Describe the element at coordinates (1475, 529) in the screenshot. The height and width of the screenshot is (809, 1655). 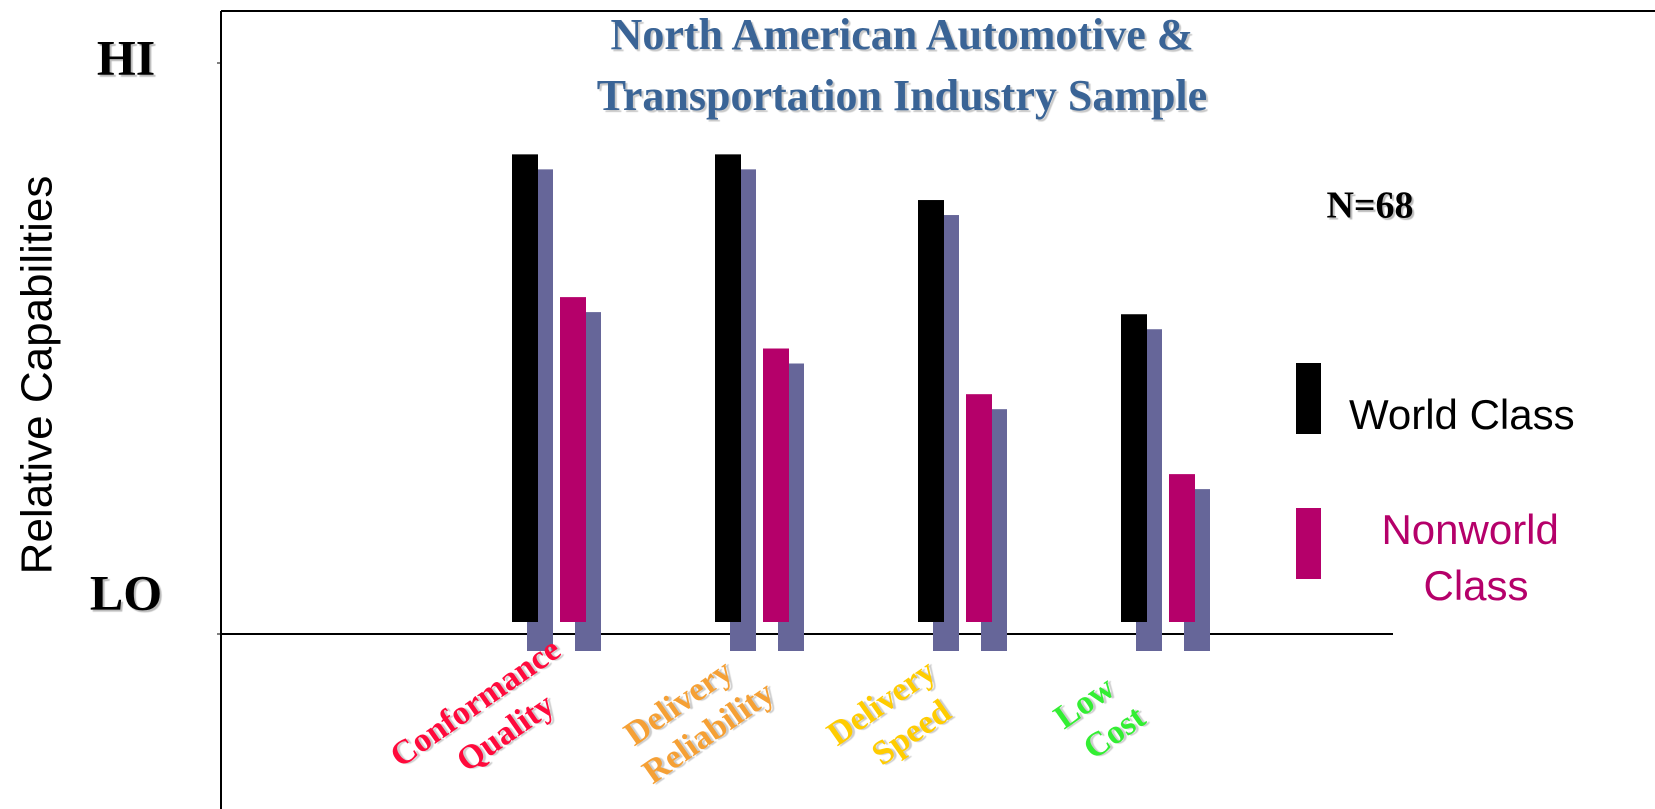
I see `legend-label-line: Nonworld` at that location.